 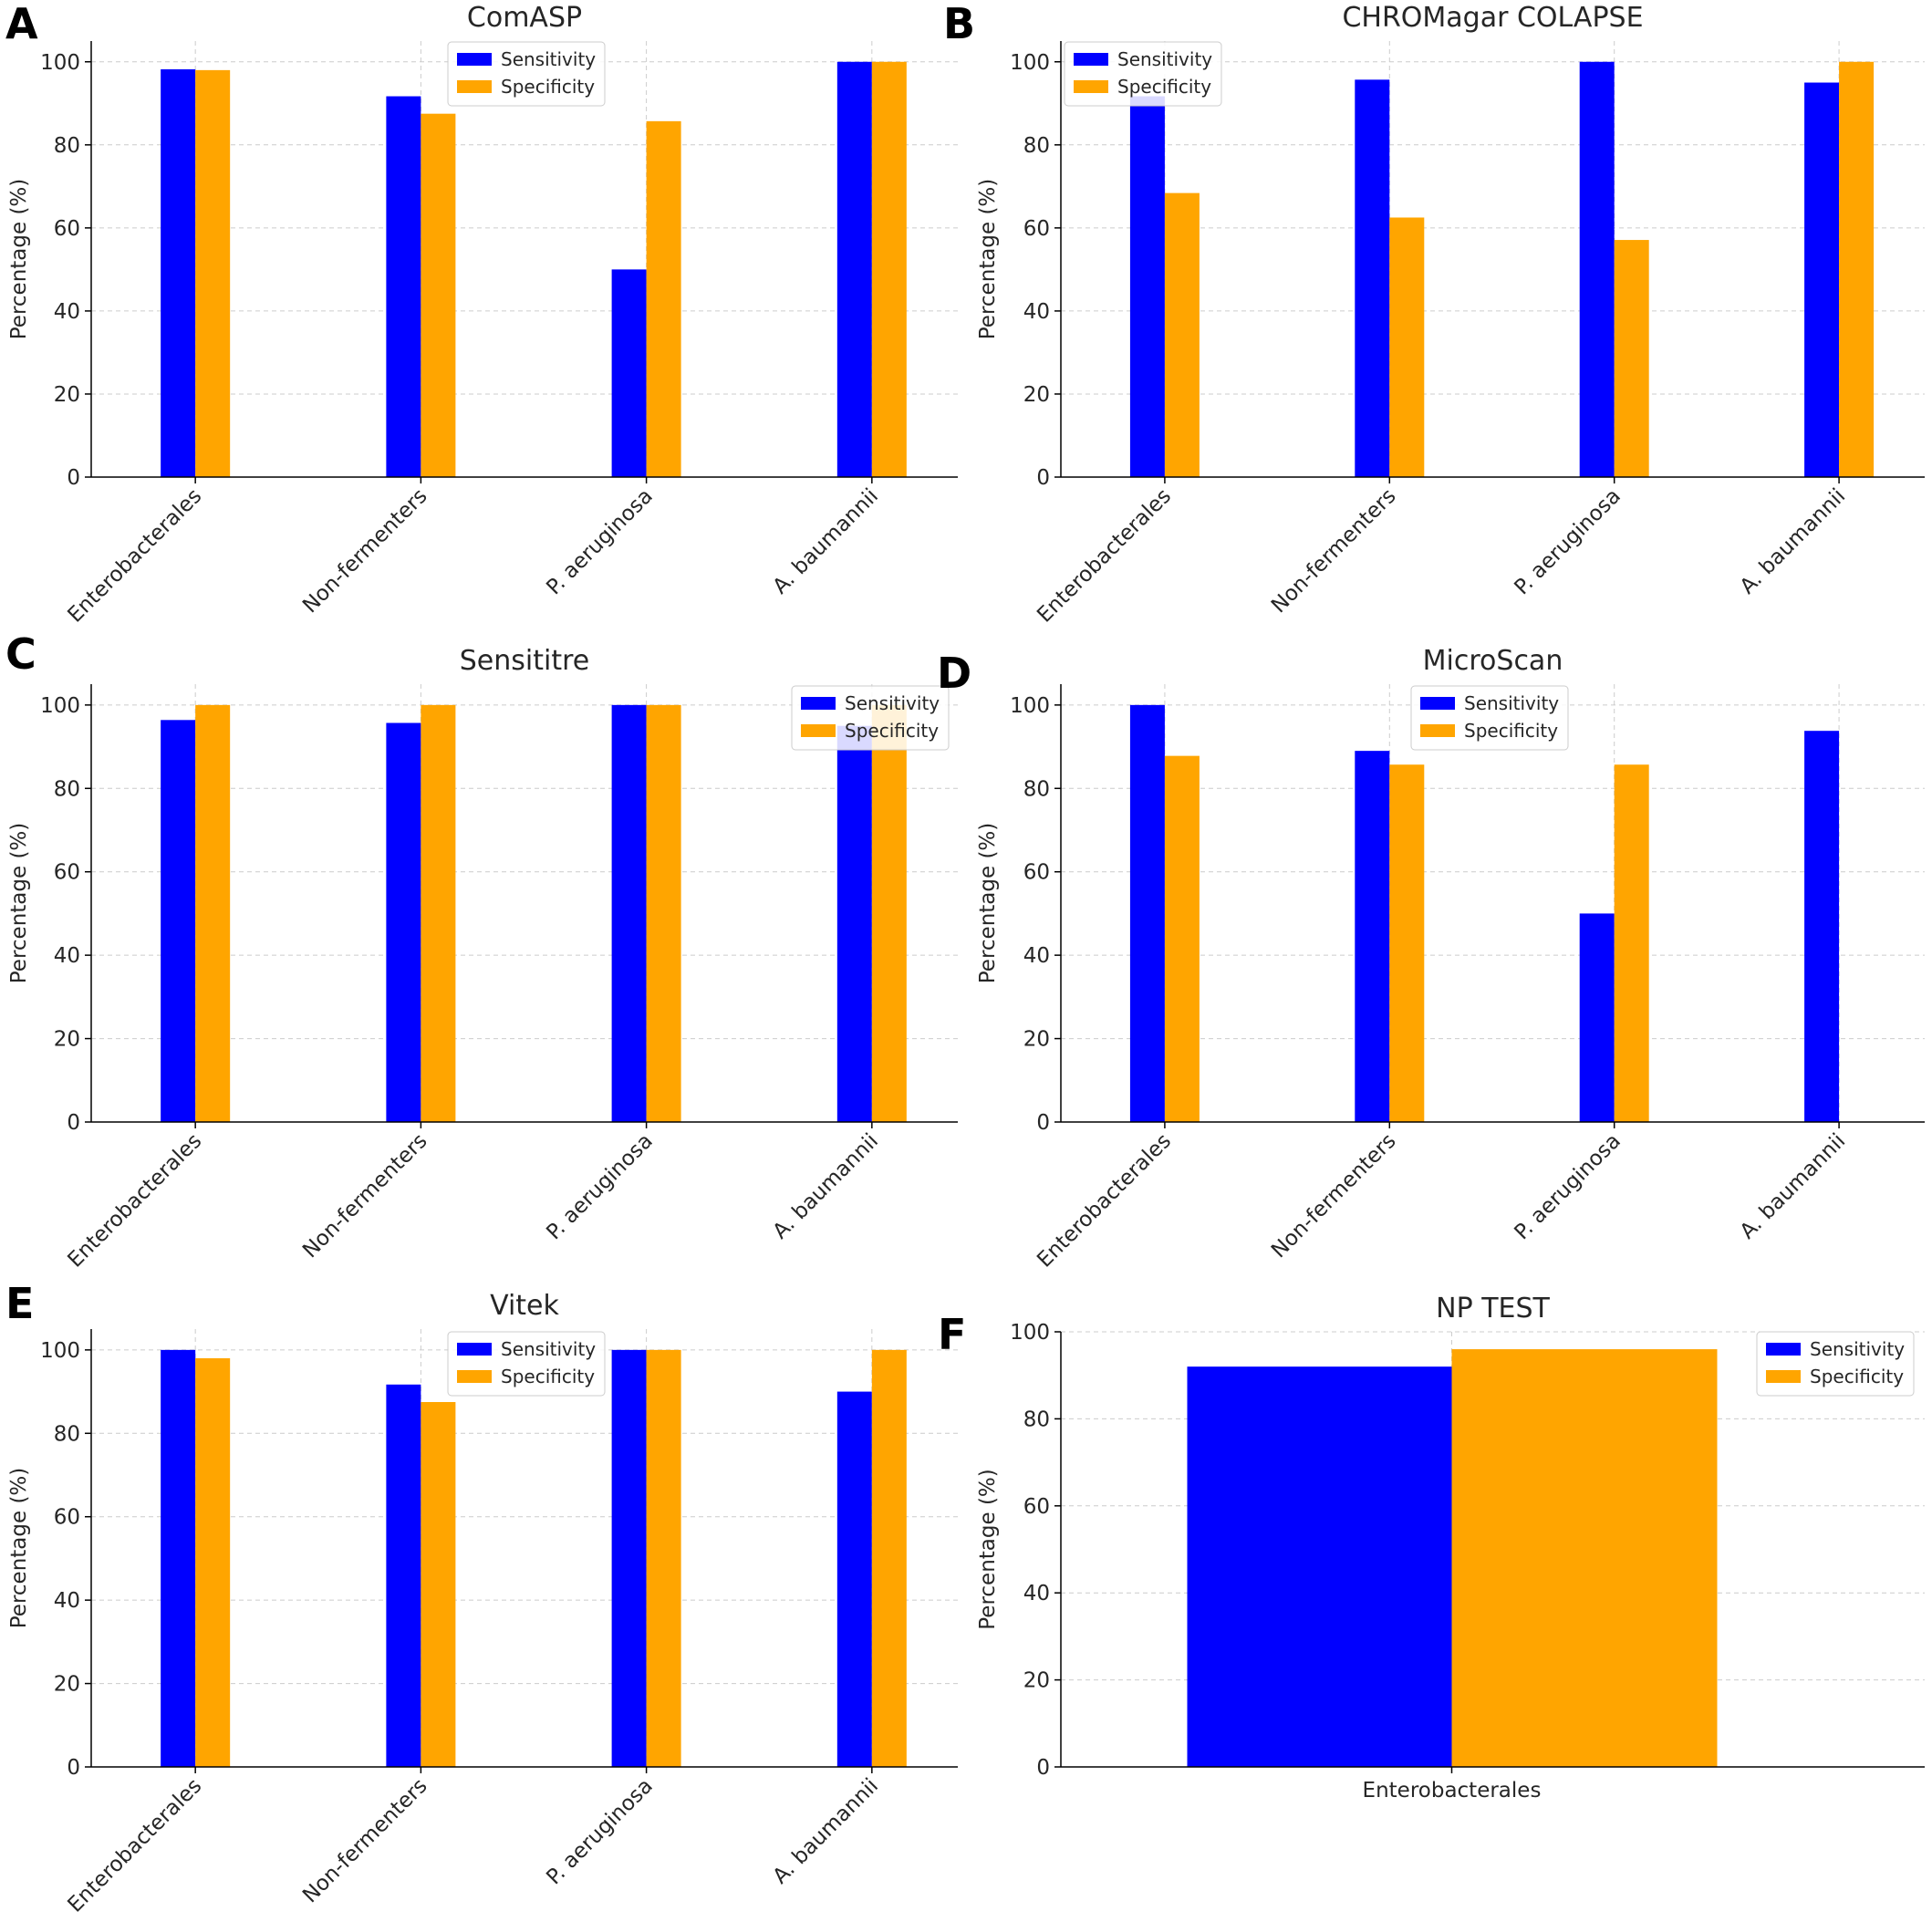 What do you see at coordinates (19, 1303) in the screenshot?
I see `panel-letter: E` at bounding box center [19, 1303].